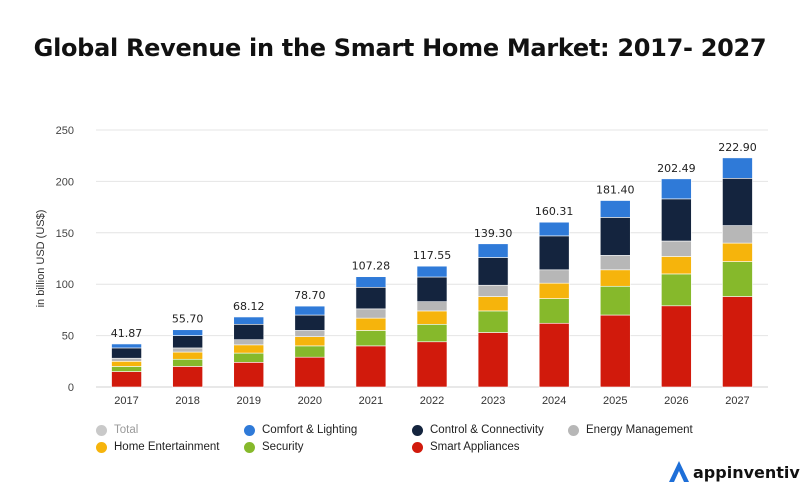  Describe the element at coordinates (615, 236) in the screenshot. I see `bar-segment-control_connectivity-2025` at that location.